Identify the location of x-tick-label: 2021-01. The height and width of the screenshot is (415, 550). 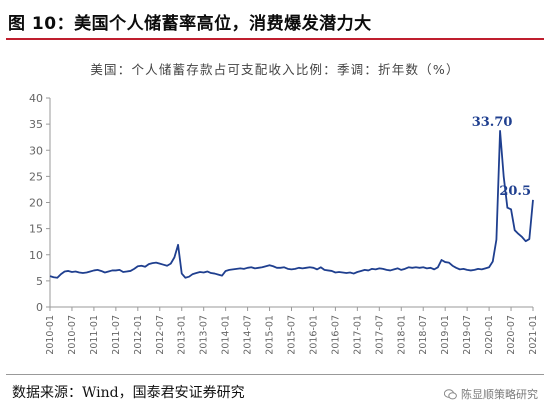
(533, 335).